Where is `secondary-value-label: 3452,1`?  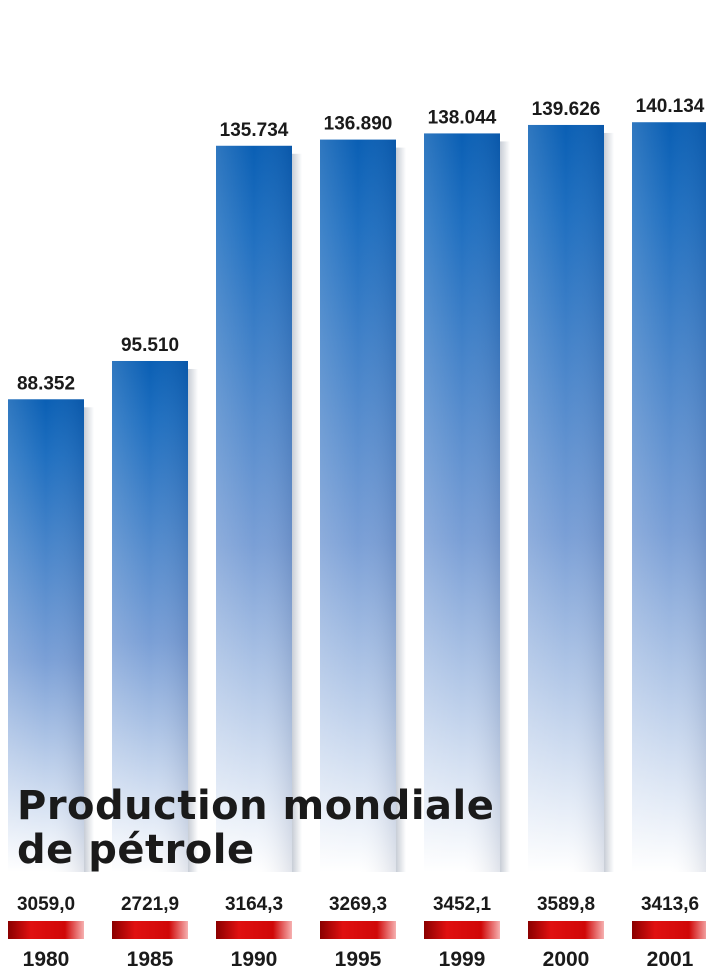 secondary-value-label: 3452,1 is located at coordinates (462, 904).